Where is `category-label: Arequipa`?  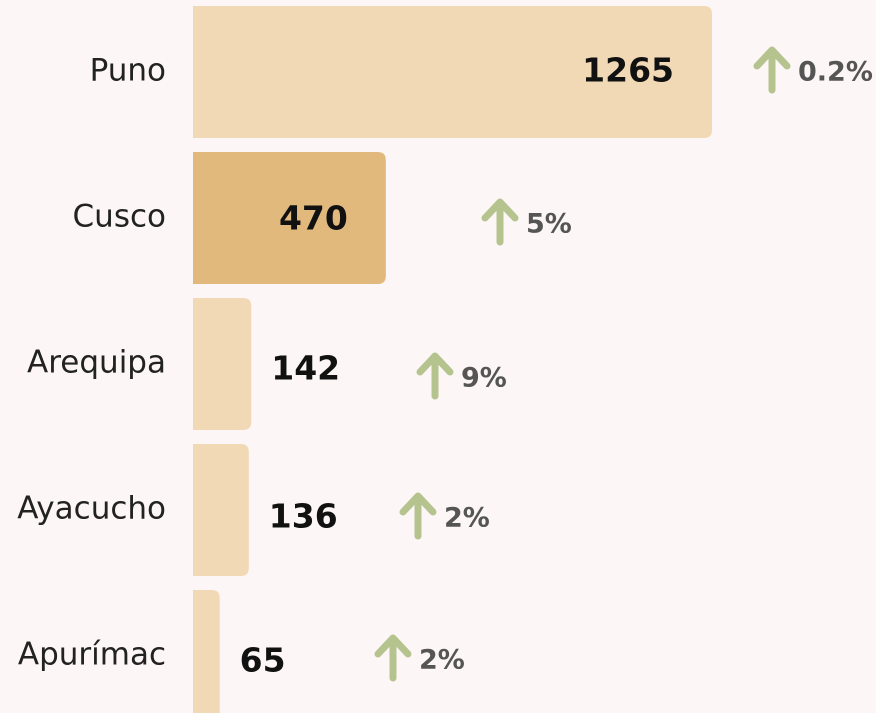
category-label: Arequipa is located at coordinates (96, 363).